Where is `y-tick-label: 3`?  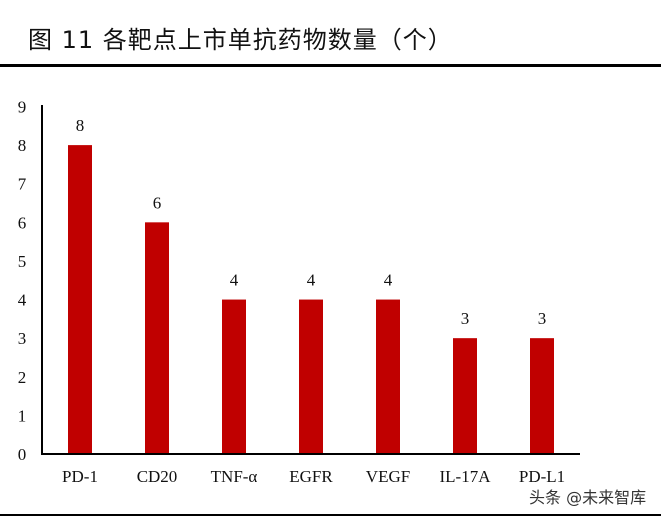
y-tick-label: 3 is located at coordinates (22, 338).